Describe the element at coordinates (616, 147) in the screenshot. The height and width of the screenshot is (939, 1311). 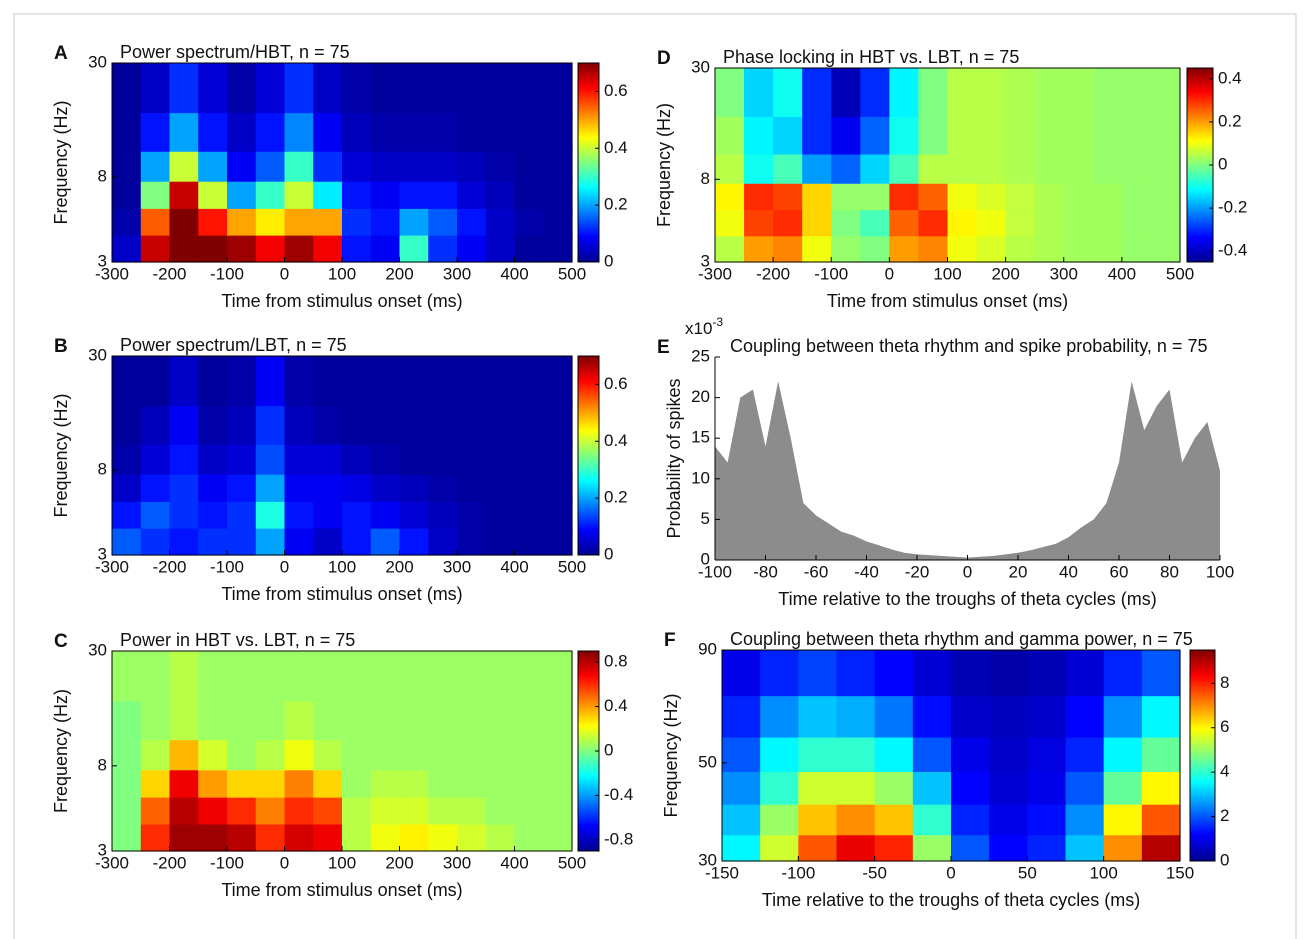
I see `colorbar-tick-label: 0.4` at that location.